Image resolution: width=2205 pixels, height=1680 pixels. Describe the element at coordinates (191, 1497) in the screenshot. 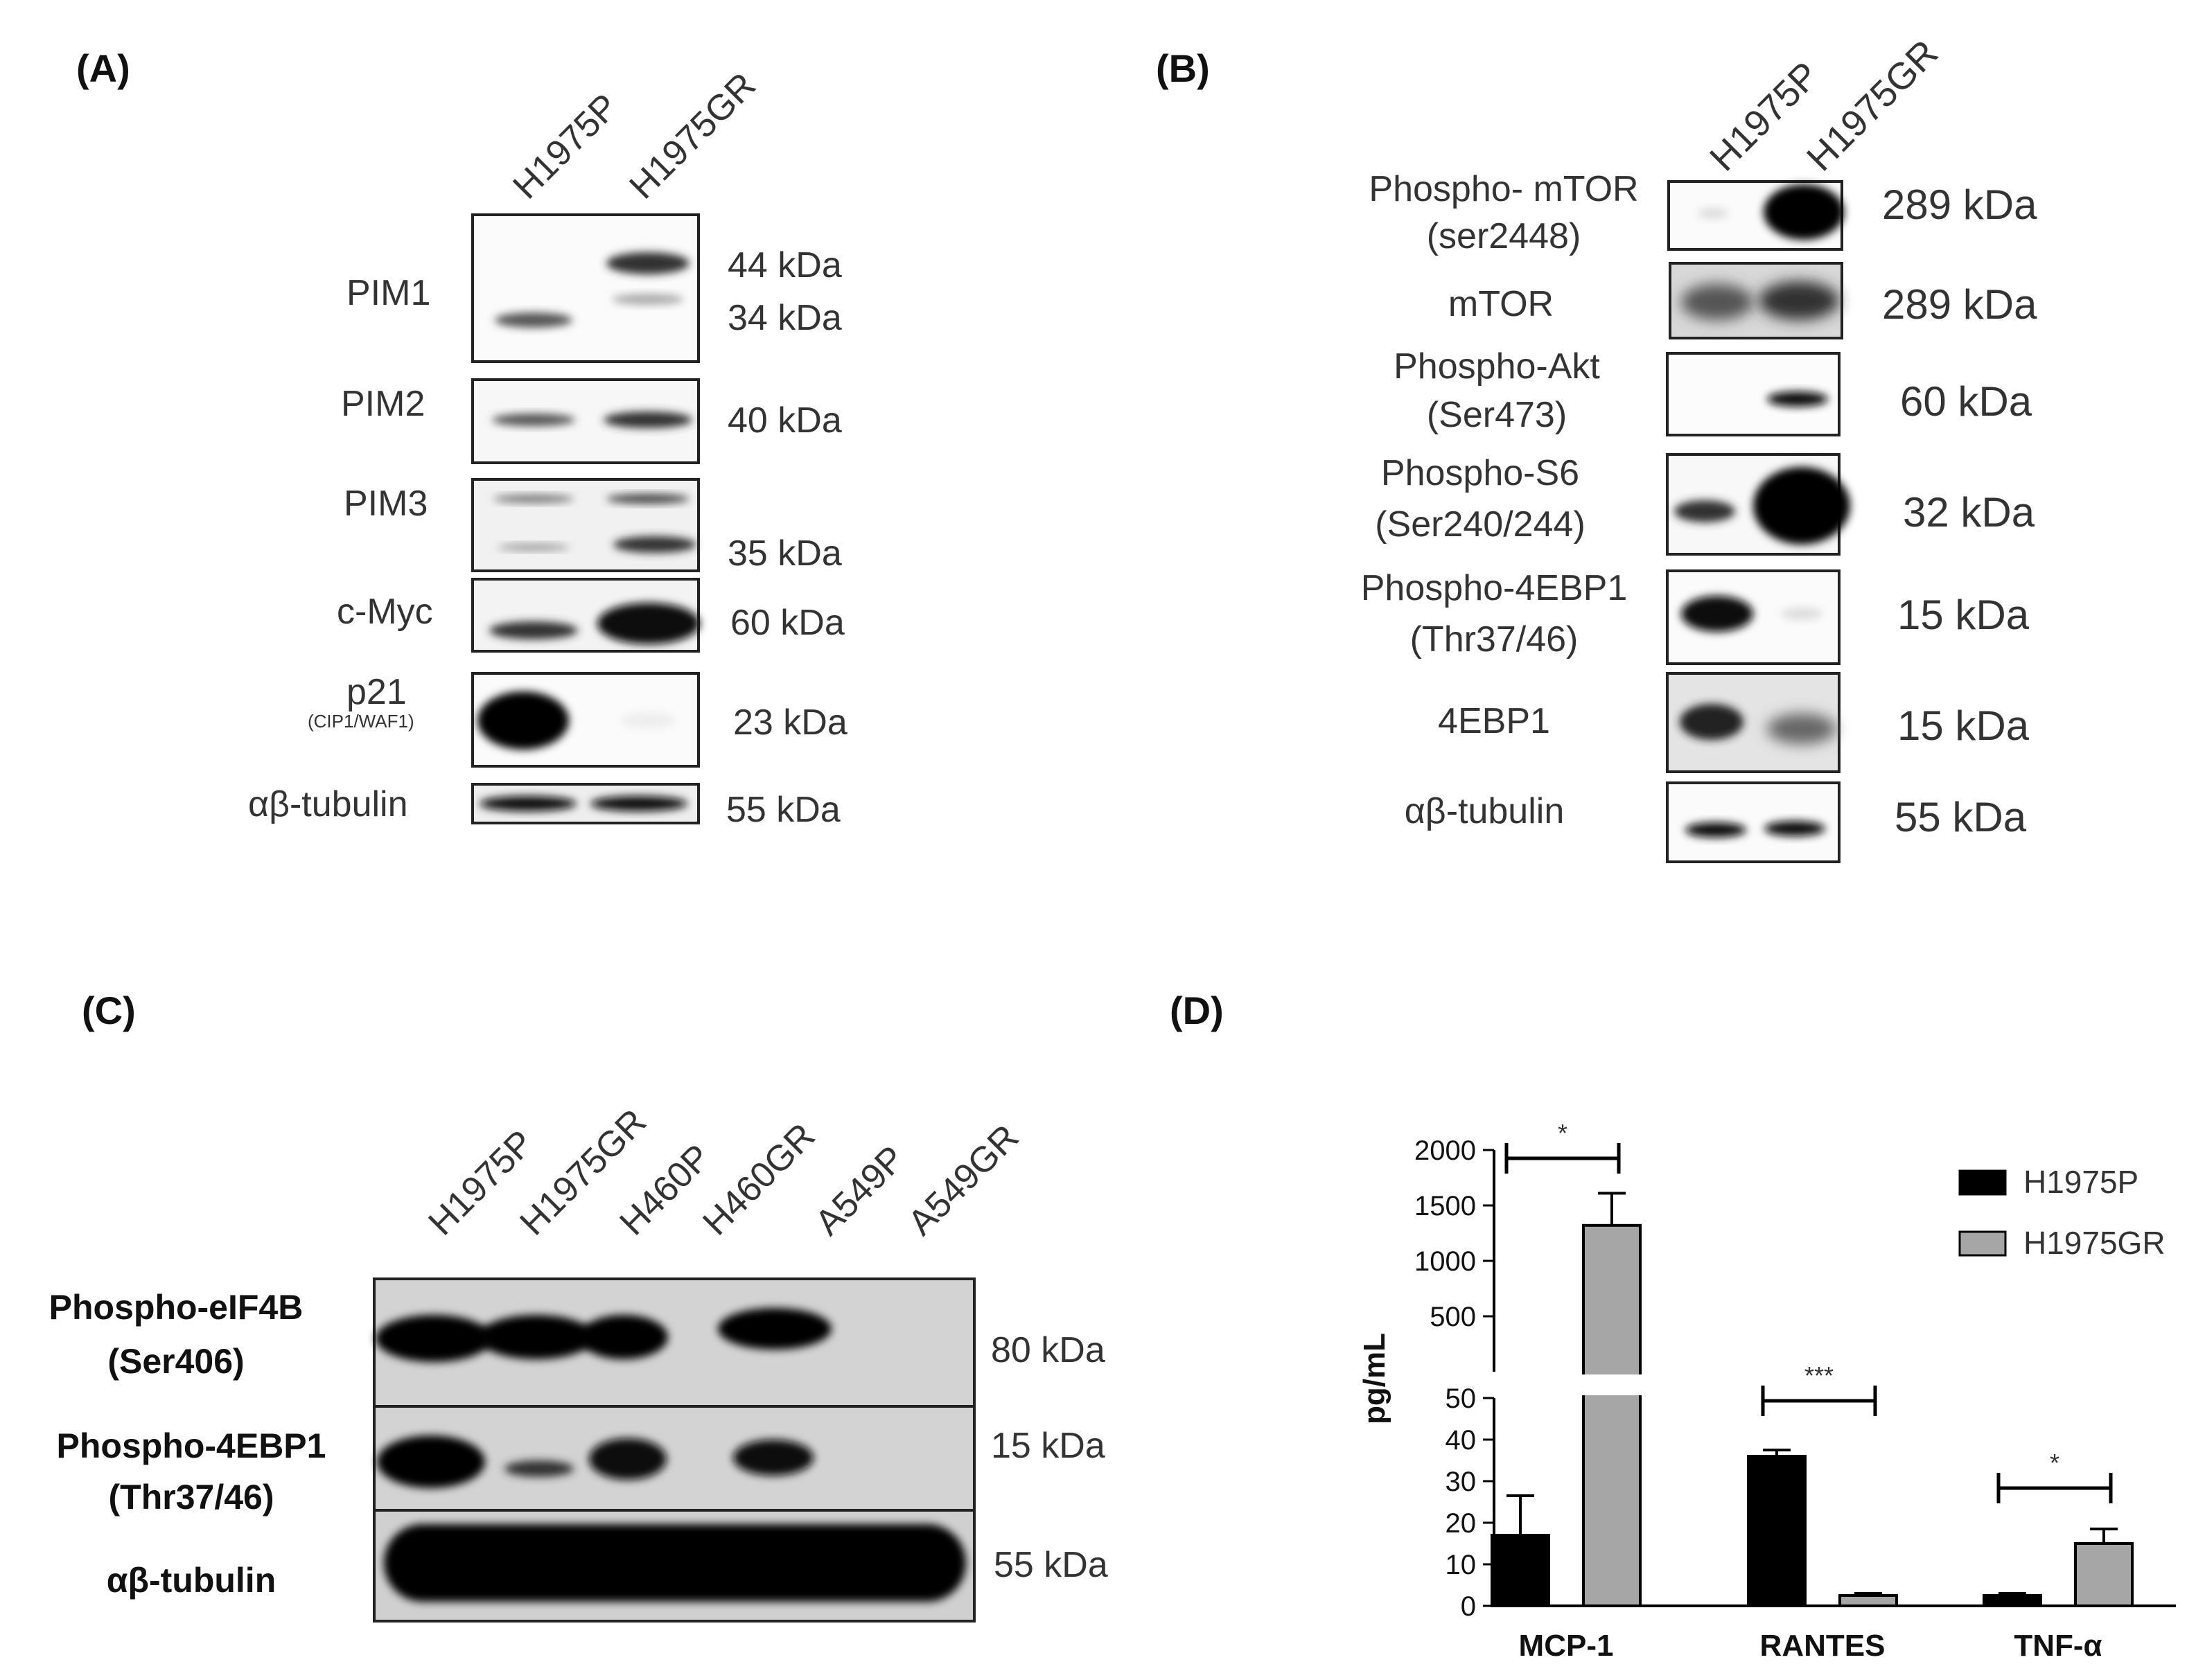

I see `blot-label-phospho-4ebp1-c-2: (Thr37/46)` at that location.